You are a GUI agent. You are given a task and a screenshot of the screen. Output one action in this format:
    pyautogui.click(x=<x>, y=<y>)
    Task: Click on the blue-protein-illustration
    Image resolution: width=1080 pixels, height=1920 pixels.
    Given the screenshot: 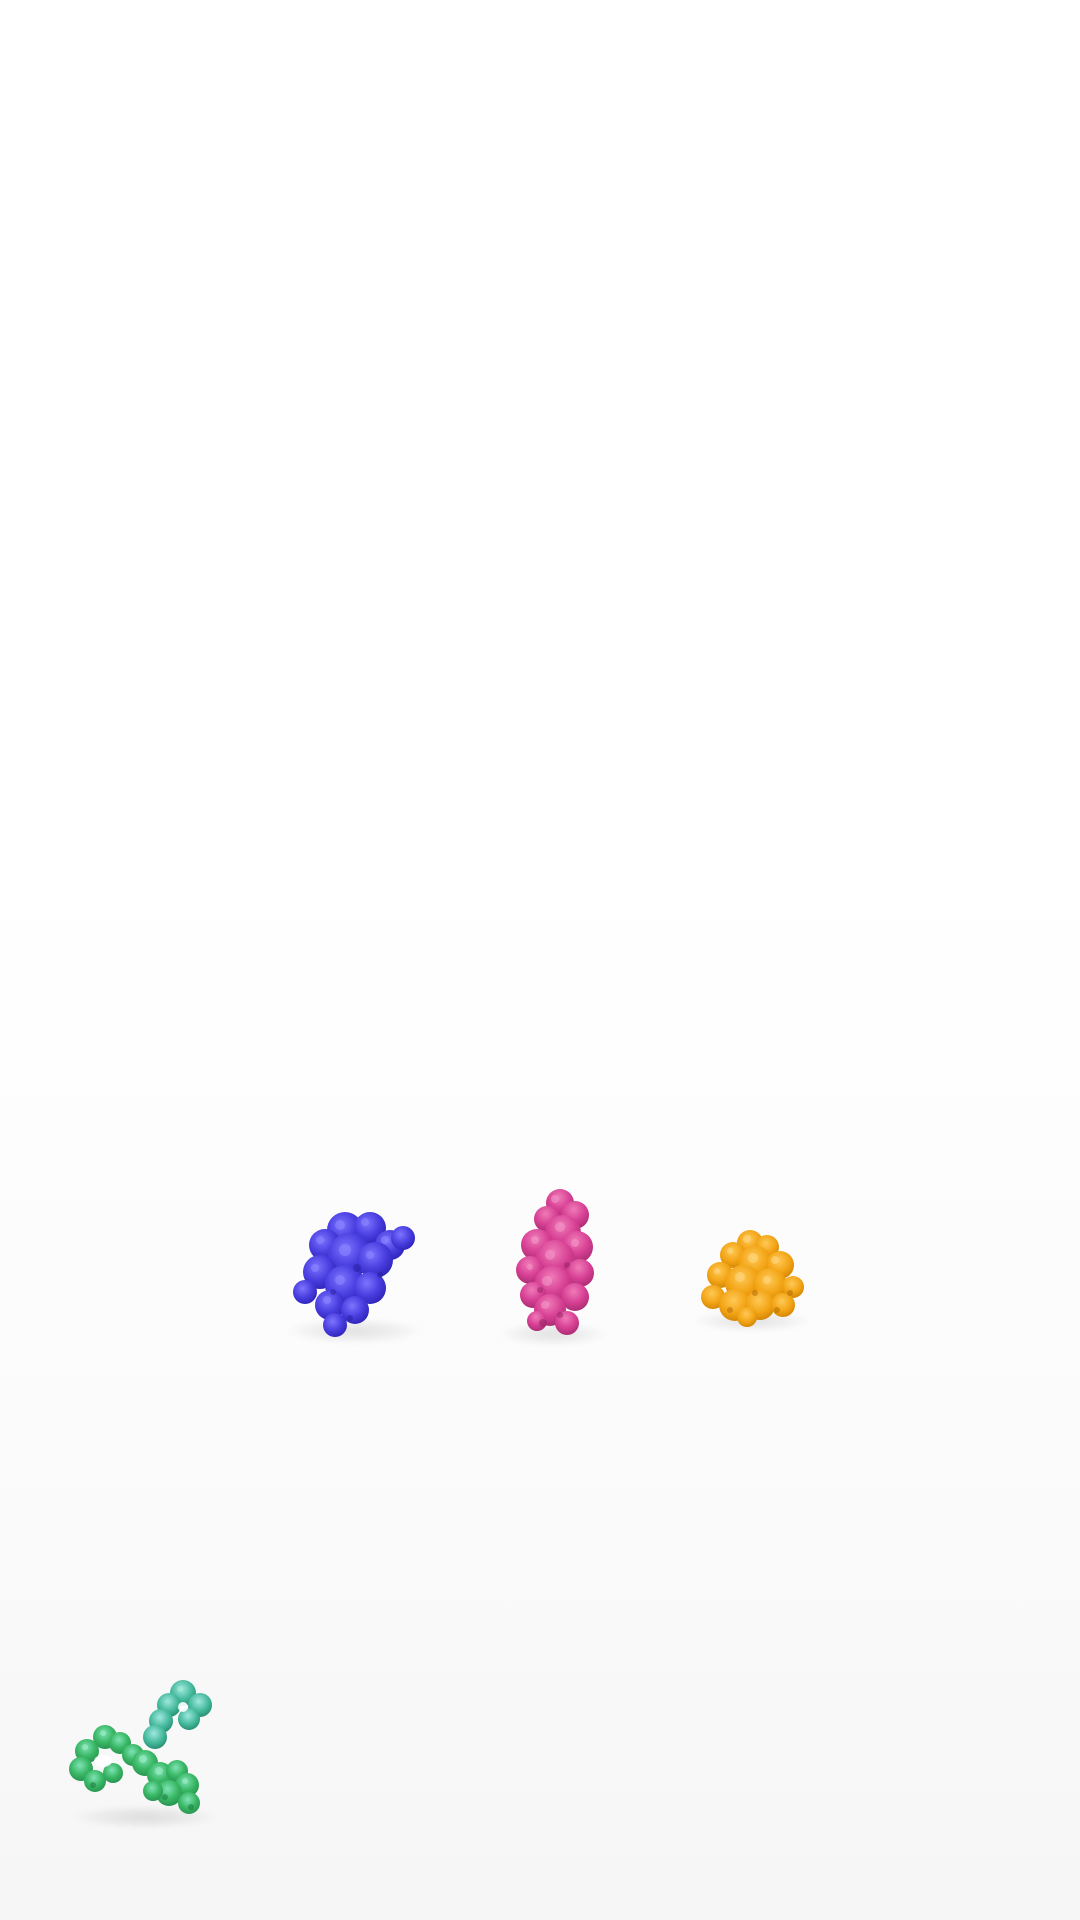 What is the action you would take?
    pyautogui.click(x=354, y=1274)
    